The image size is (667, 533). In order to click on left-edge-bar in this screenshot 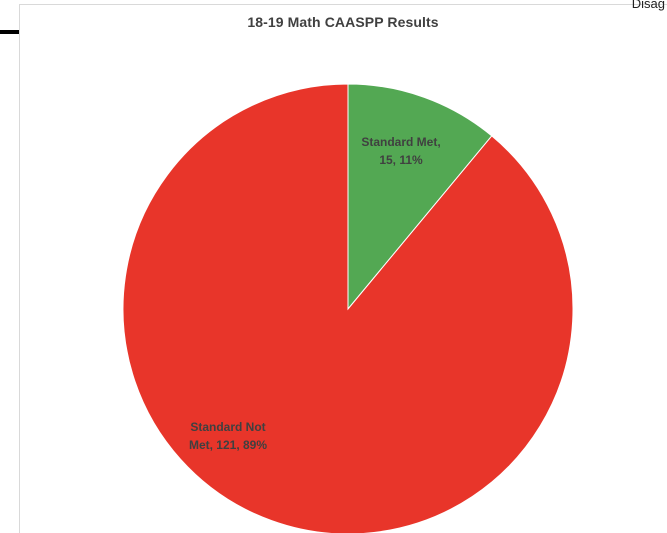, I will do `click(13, 32)`.